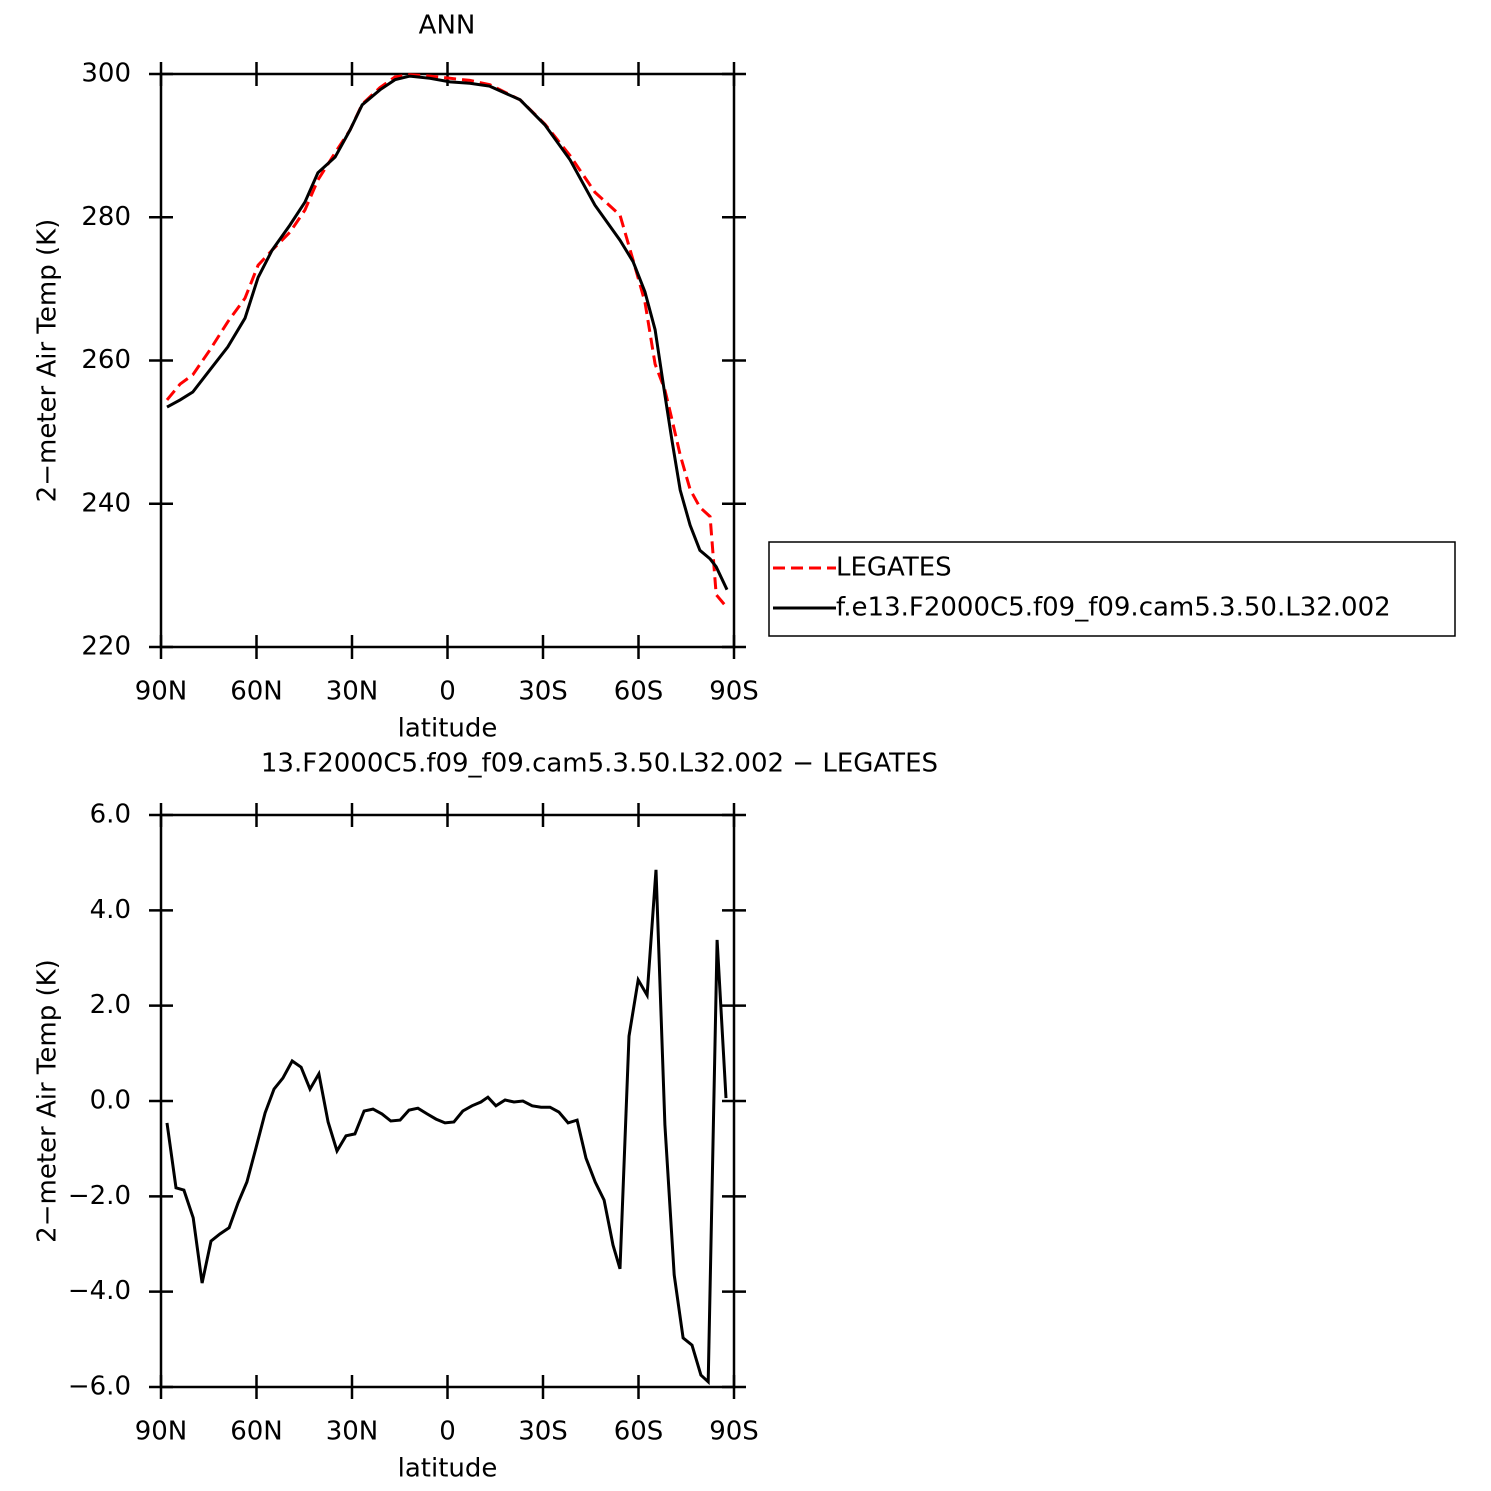 The height and width of the screenshot is (1491, 1491). Describe the element at coordinates (447, 26) in the screenshot. I see `chart-title: ANN` at that location.